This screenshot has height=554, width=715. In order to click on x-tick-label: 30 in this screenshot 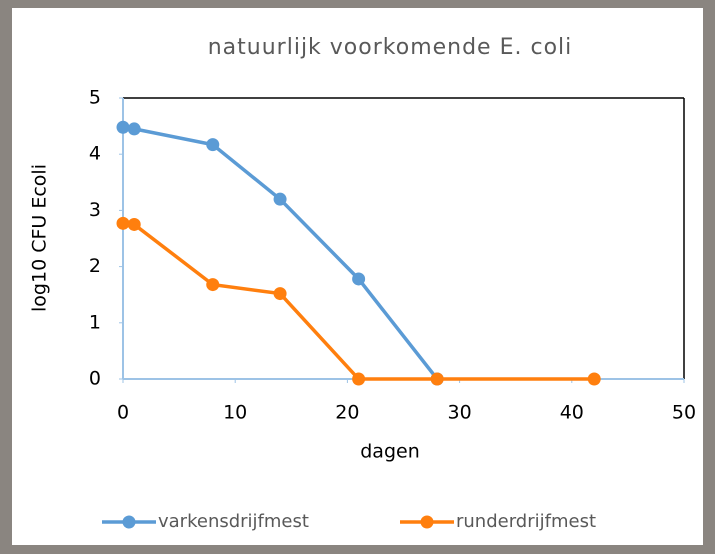, I will do `click(460, 413)`.